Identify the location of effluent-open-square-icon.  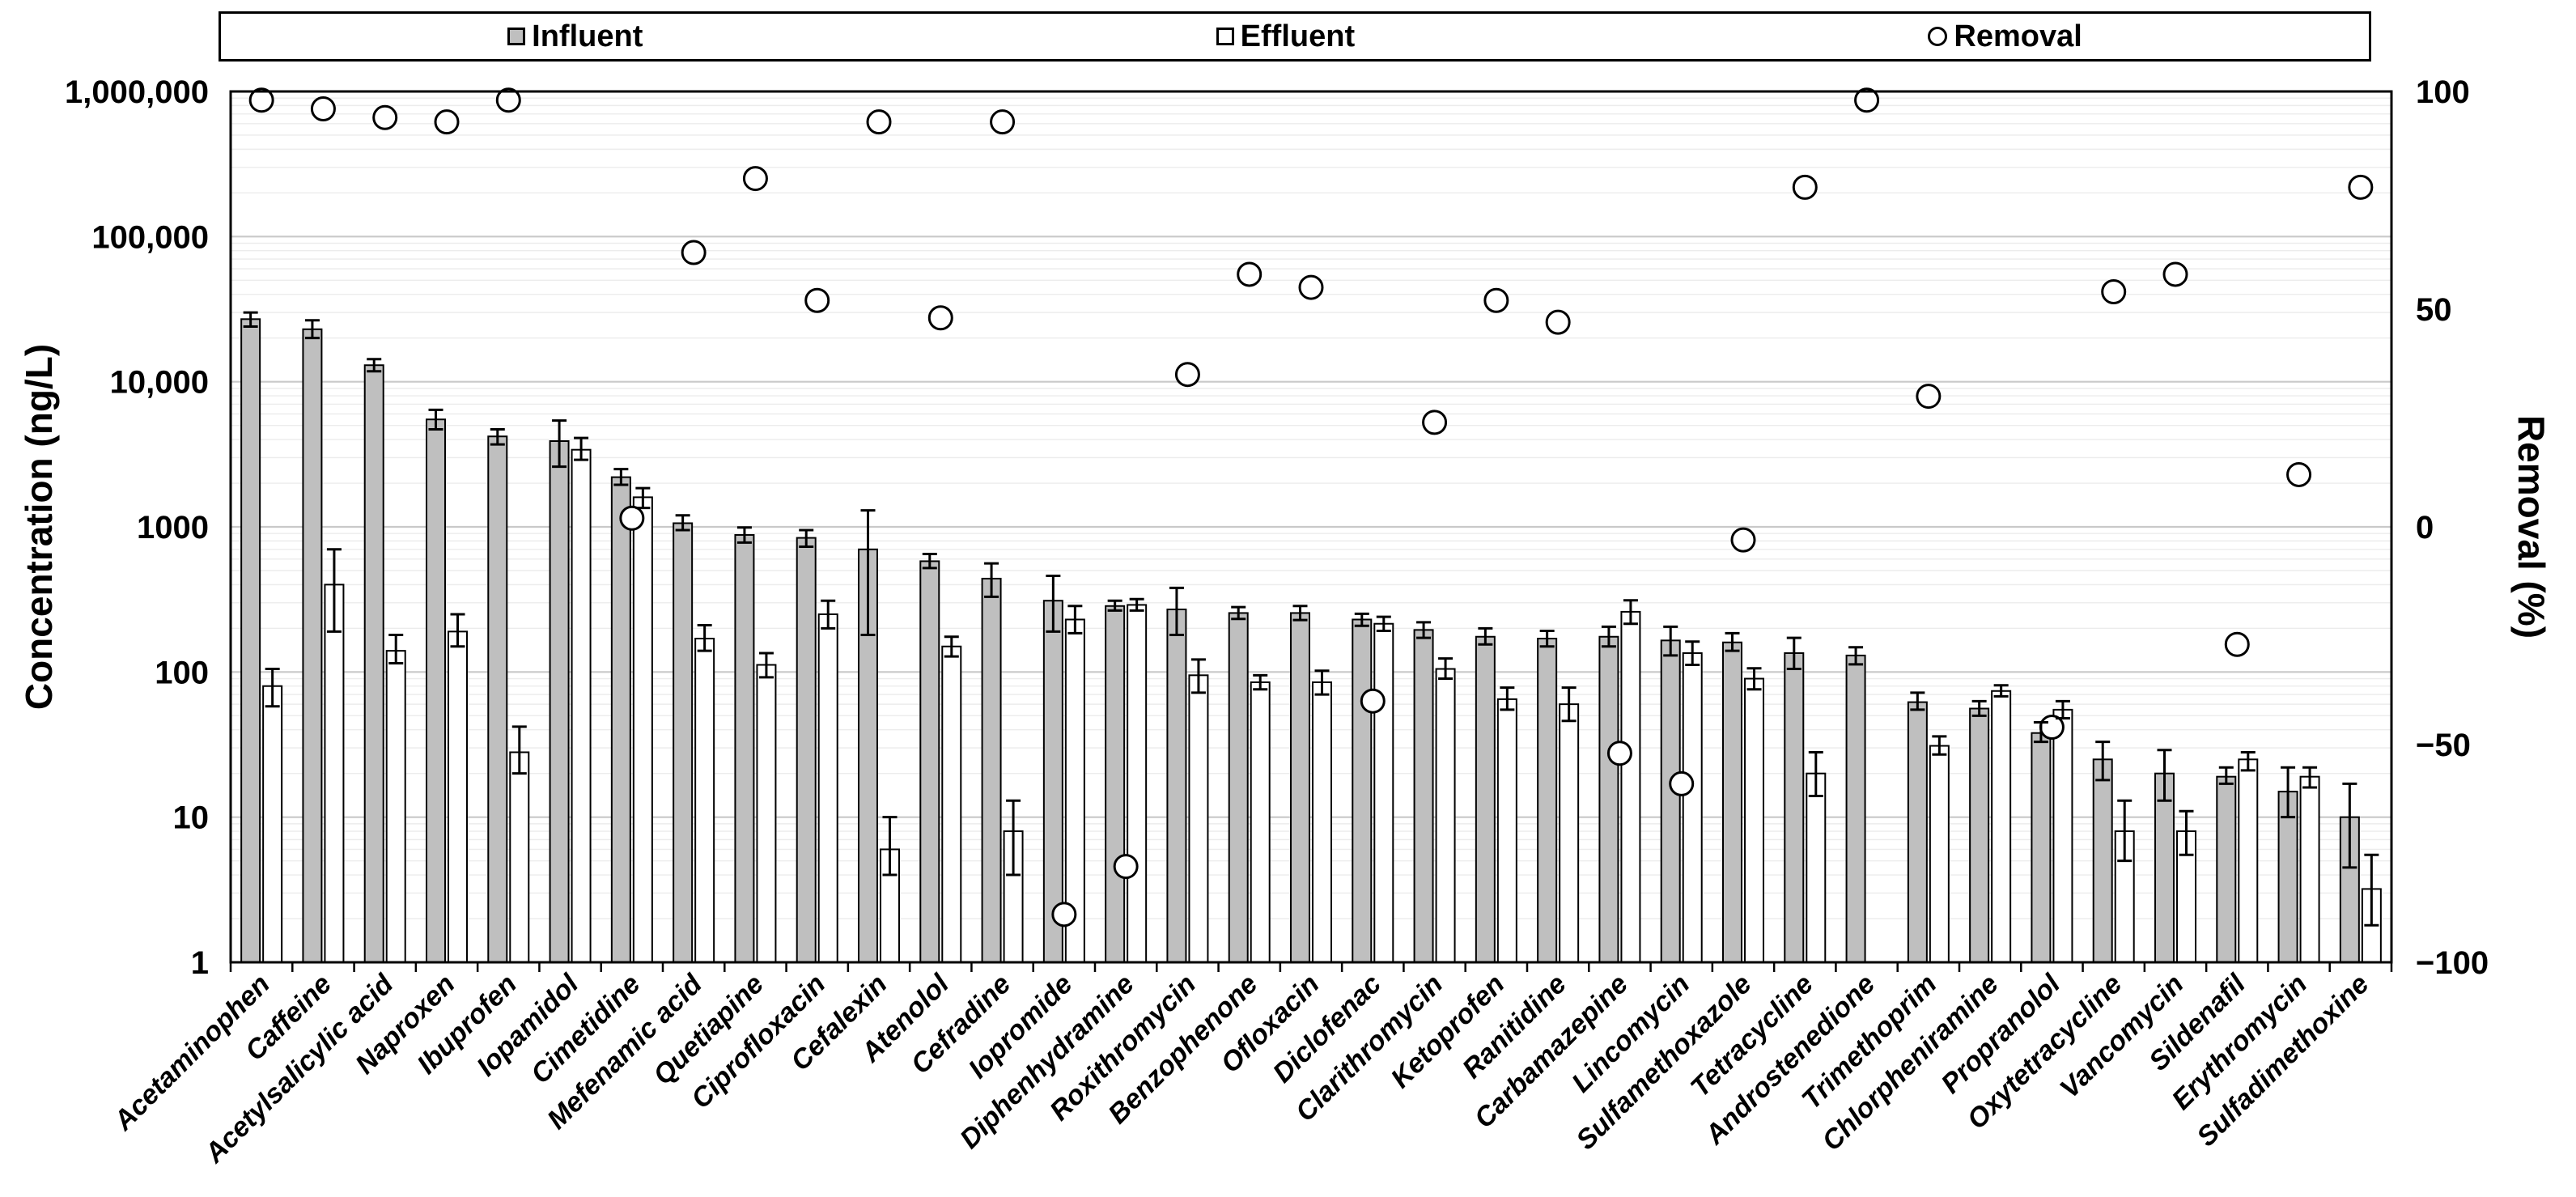
(1225, 36).